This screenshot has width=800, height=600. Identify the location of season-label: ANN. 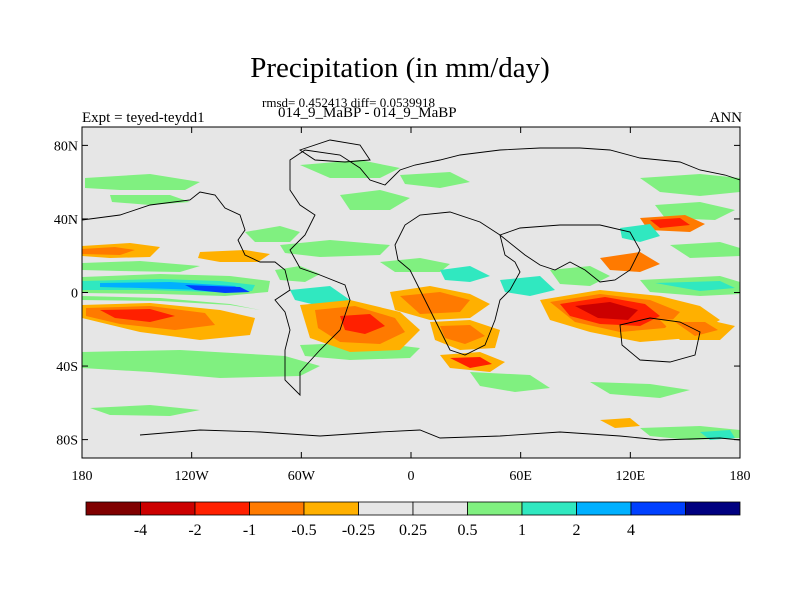
(726, 118).